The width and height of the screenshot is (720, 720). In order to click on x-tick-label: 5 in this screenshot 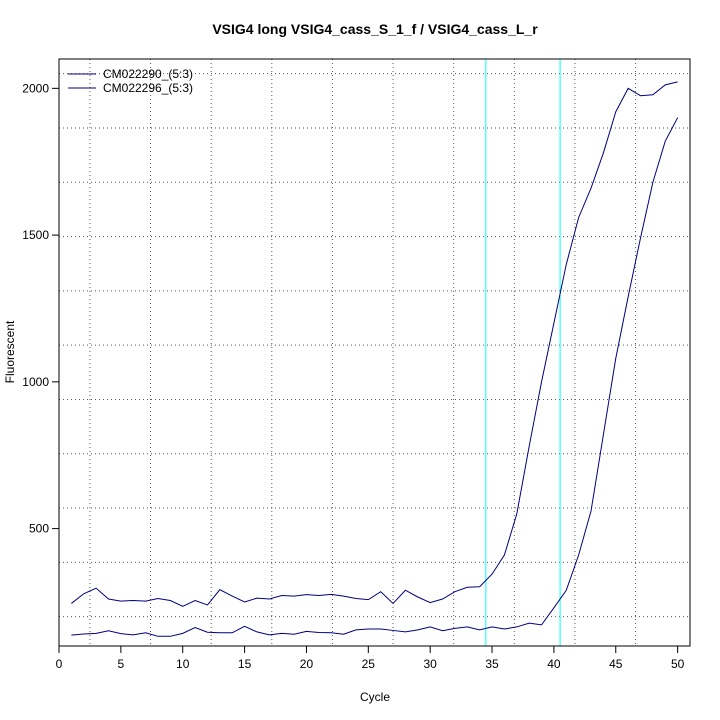, I will do `click(121, 664)`.